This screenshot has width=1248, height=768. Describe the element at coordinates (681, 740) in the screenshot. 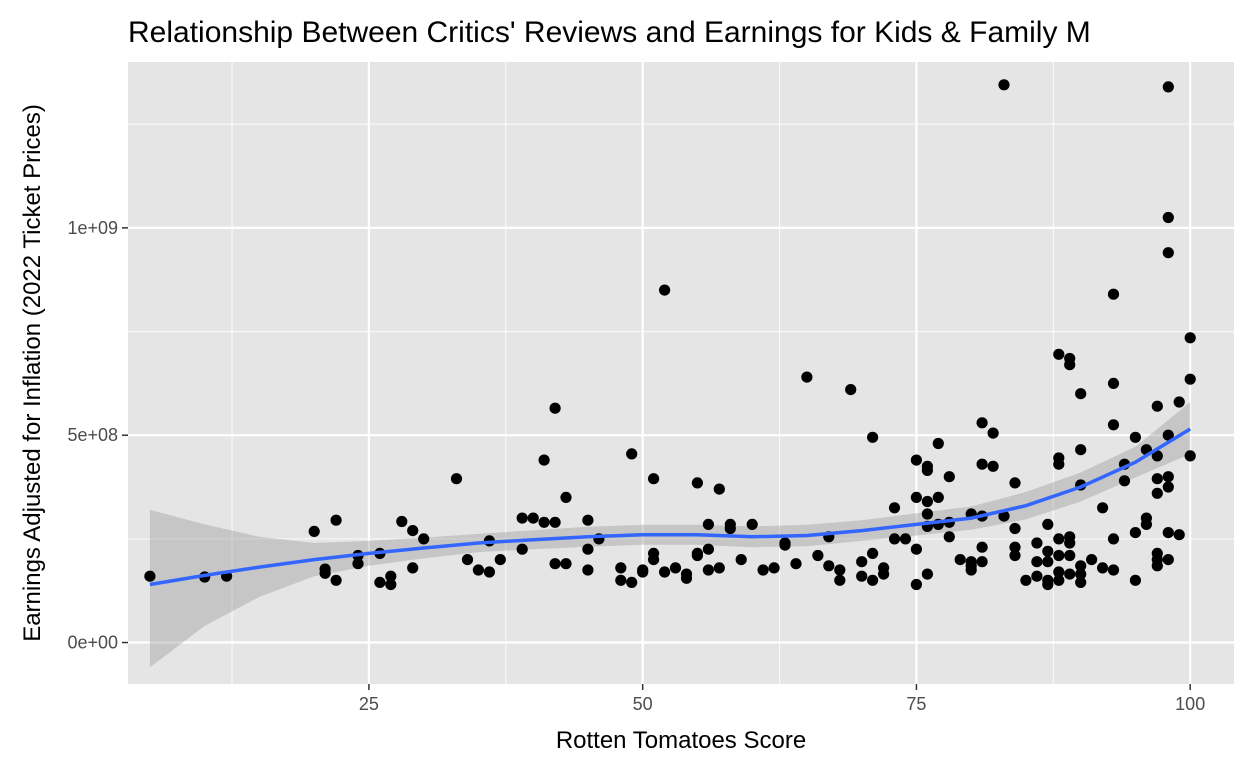

I see `x-axis-title: Rotten Tomatoes Score` at that location.